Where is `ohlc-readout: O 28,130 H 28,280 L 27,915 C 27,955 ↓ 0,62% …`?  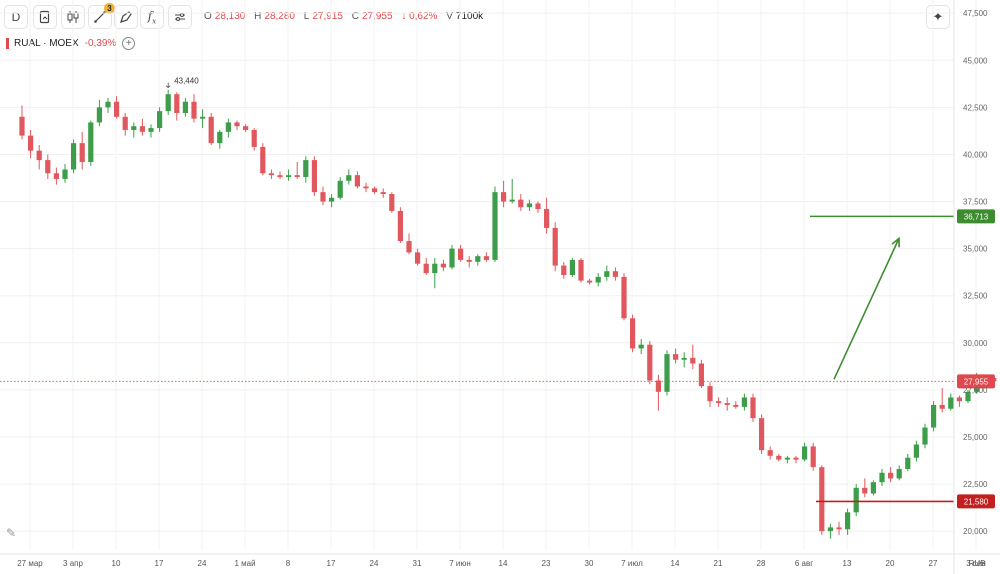
ohlc-readout: O 28,130 H 28,280 L 27,915 C 27,955 ↓ 0,62% … is located at coordinates (344, 16).